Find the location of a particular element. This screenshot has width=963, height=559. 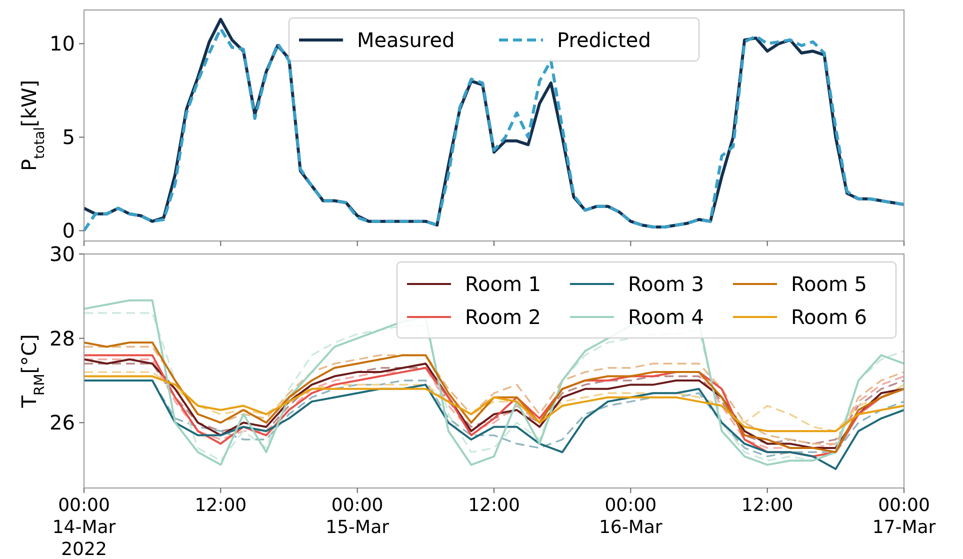

x-tick-label: 00:00 14-Mar 2022 is located at coordinates (84, 527).